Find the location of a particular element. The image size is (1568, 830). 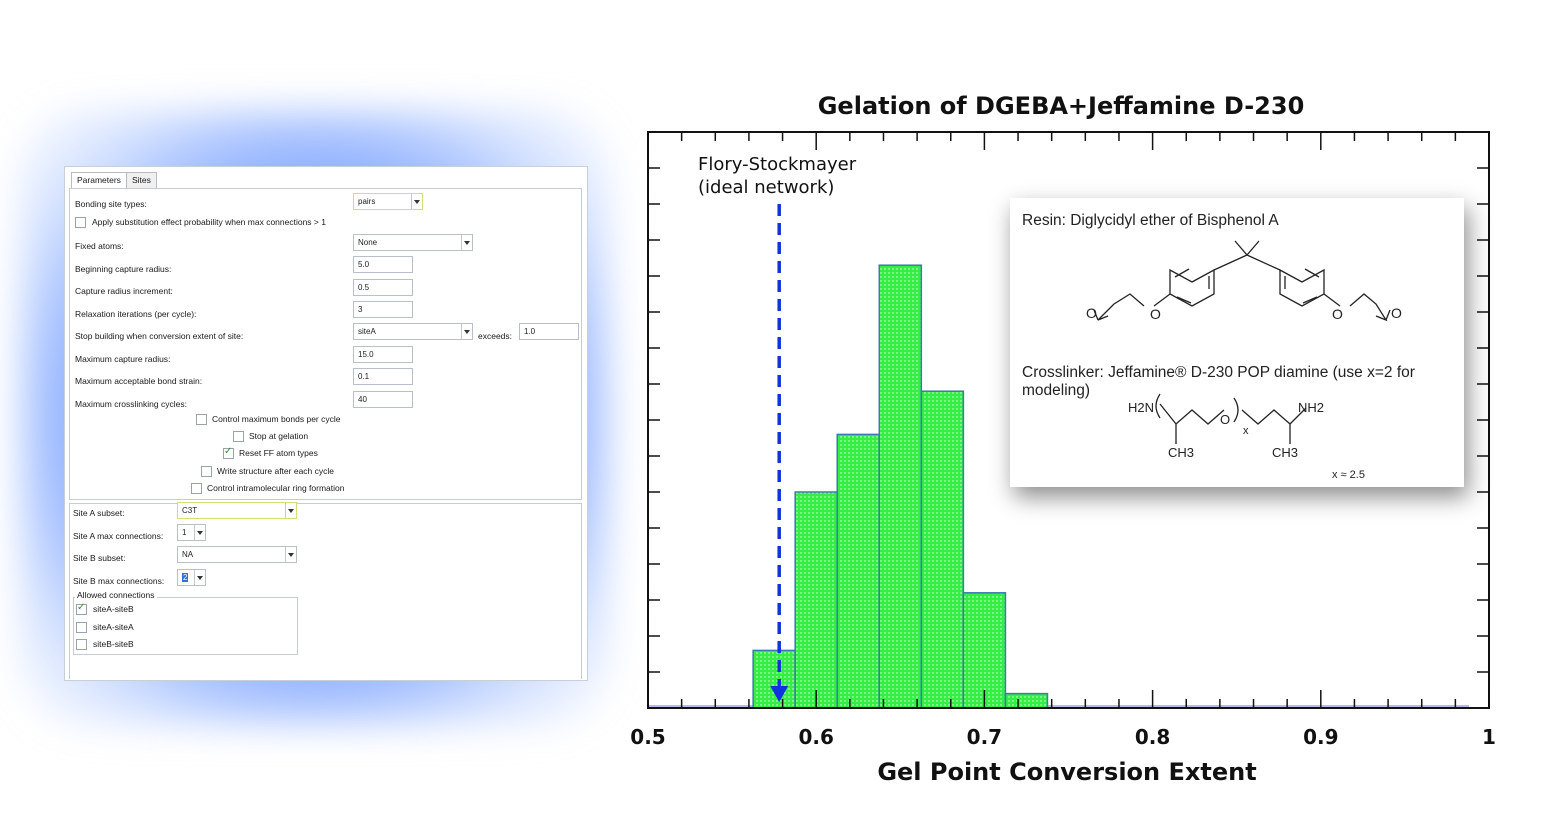

right-paren is located at coordinates (1236, 410).